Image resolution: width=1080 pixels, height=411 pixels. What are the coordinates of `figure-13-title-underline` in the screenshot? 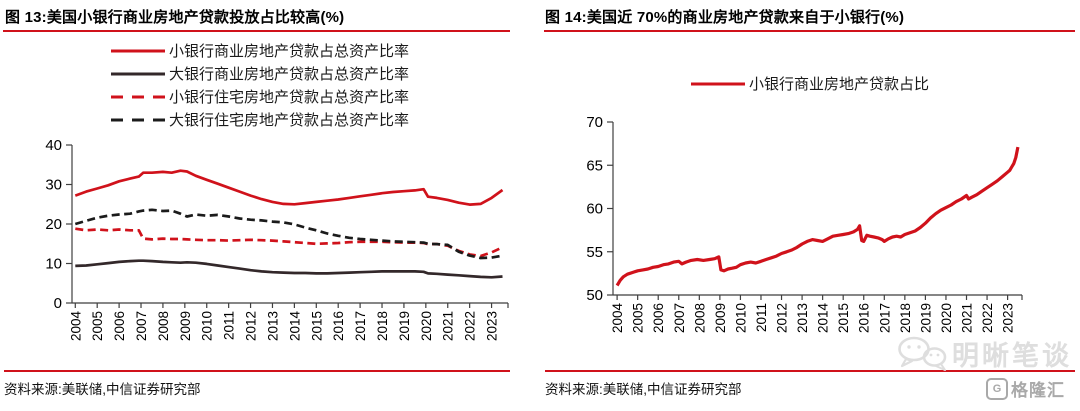 It's located at (256, 31).